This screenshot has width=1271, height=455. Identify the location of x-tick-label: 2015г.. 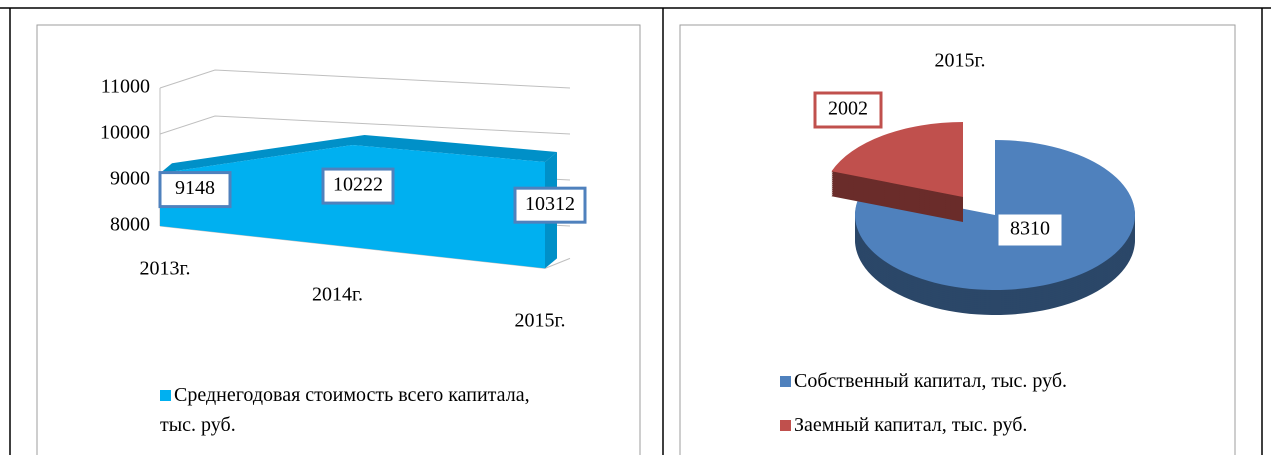
(540, 321).